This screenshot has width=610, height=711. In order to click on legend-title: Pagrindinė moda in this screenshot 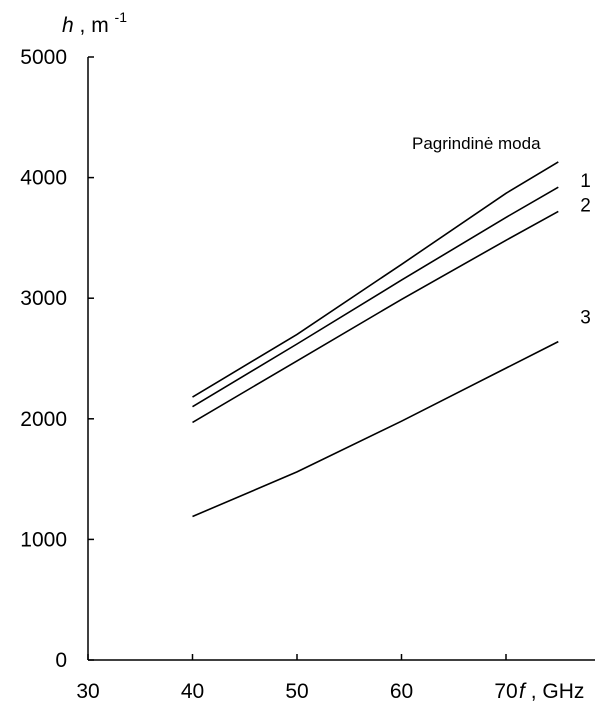, I will do `click(476, 143)`.